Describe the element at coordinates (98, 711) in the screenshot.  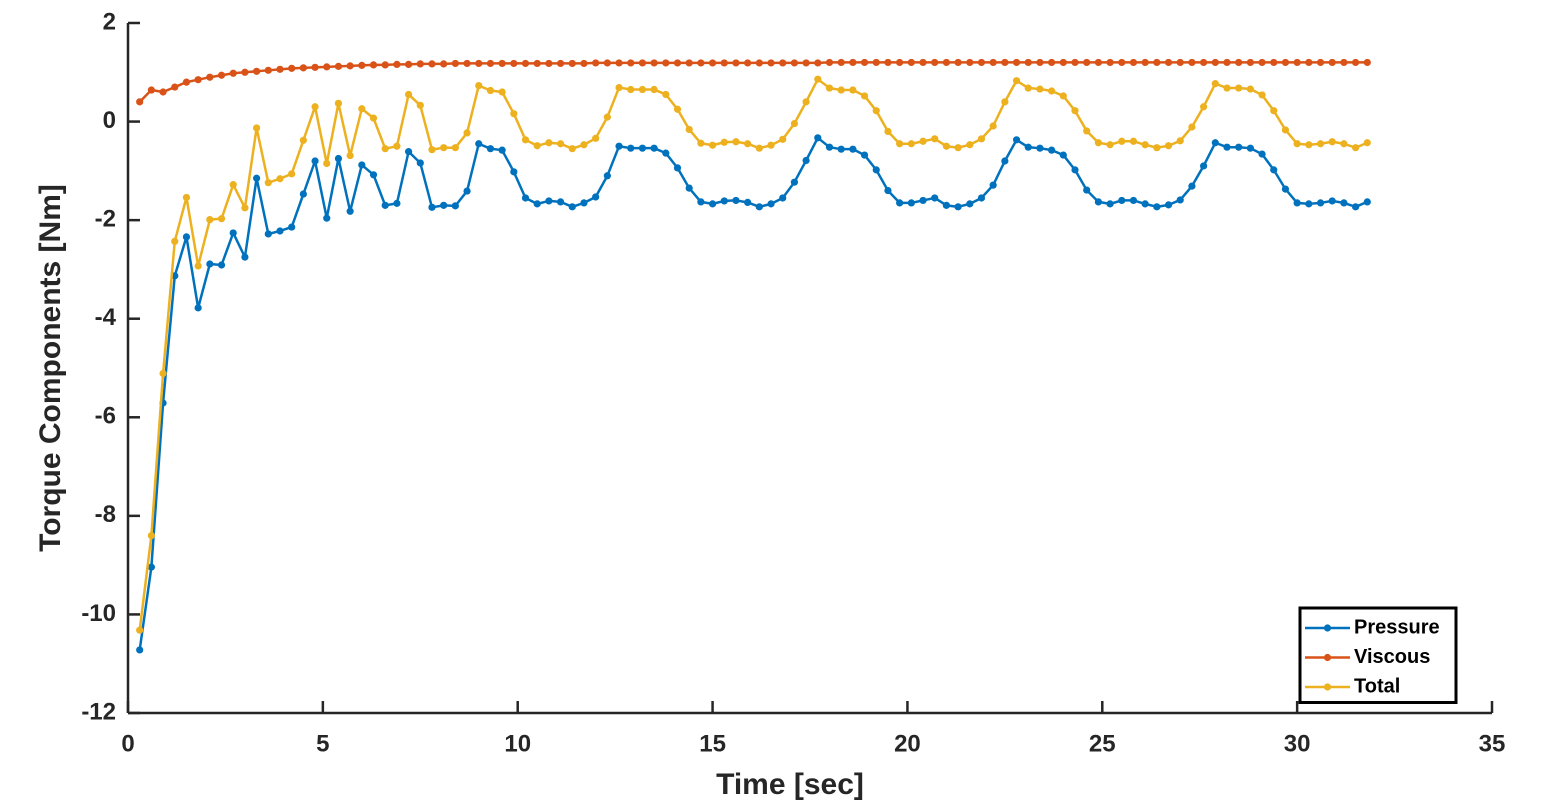
I see `y-tick-label: -12` at that location.